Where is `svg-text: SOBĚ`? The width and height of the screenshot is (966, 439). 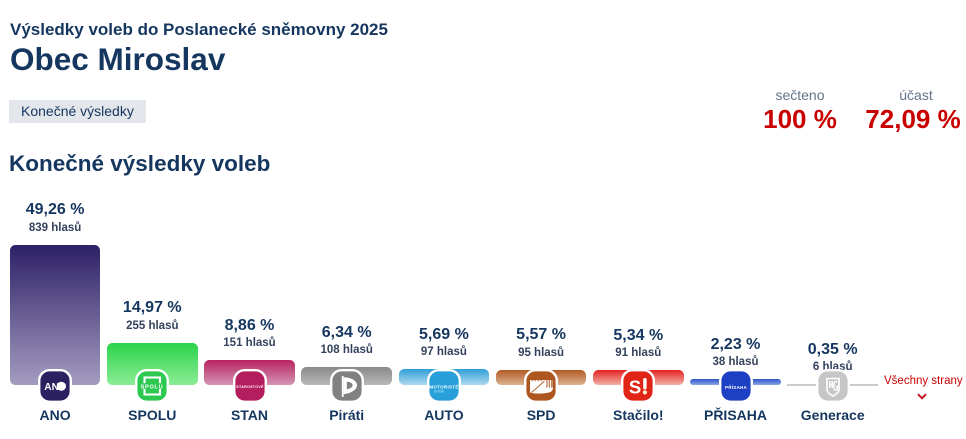 svg-text: SOBĚ is located at coordinates (439, 390).